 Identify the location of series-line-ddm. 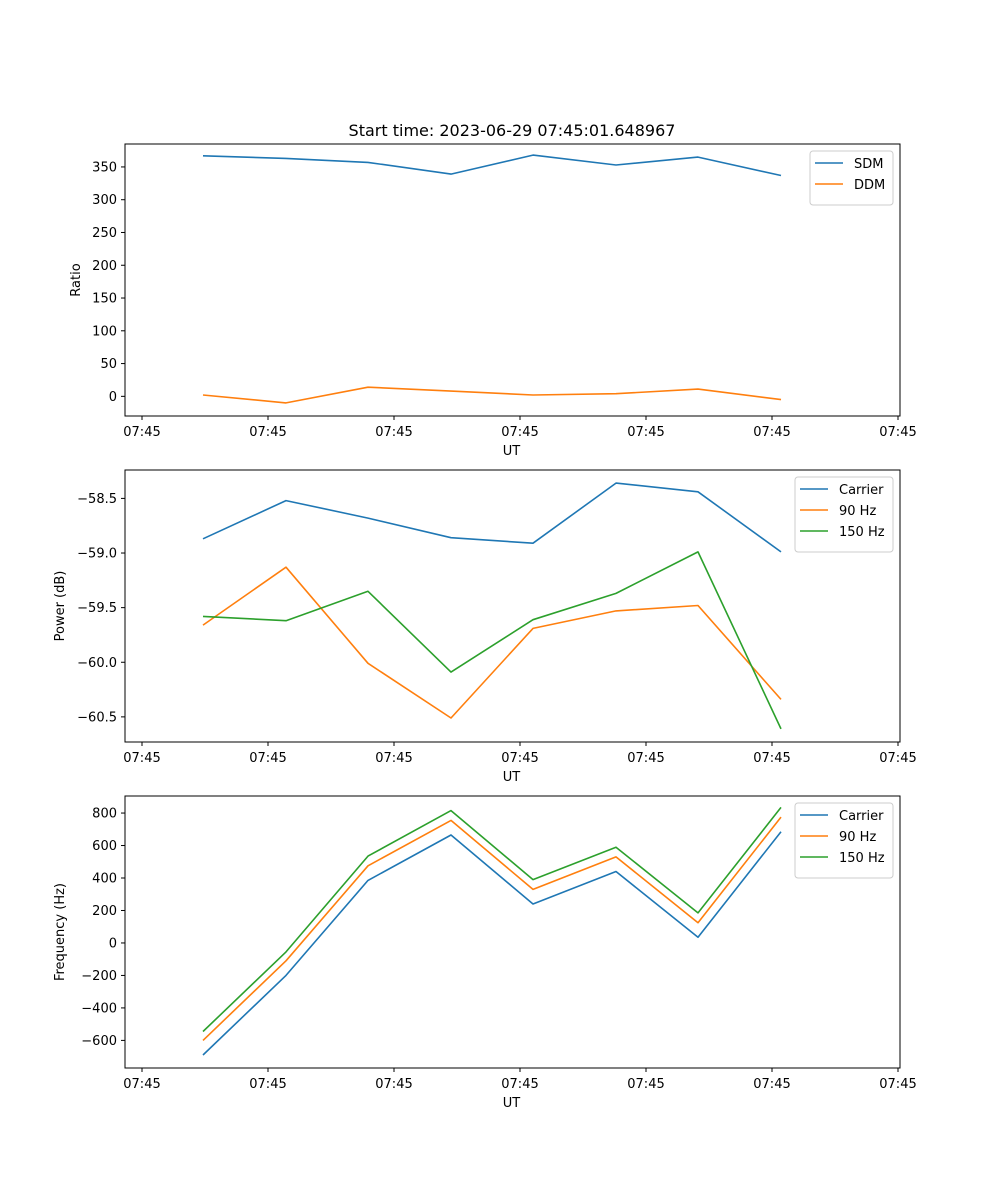
(492, 395).